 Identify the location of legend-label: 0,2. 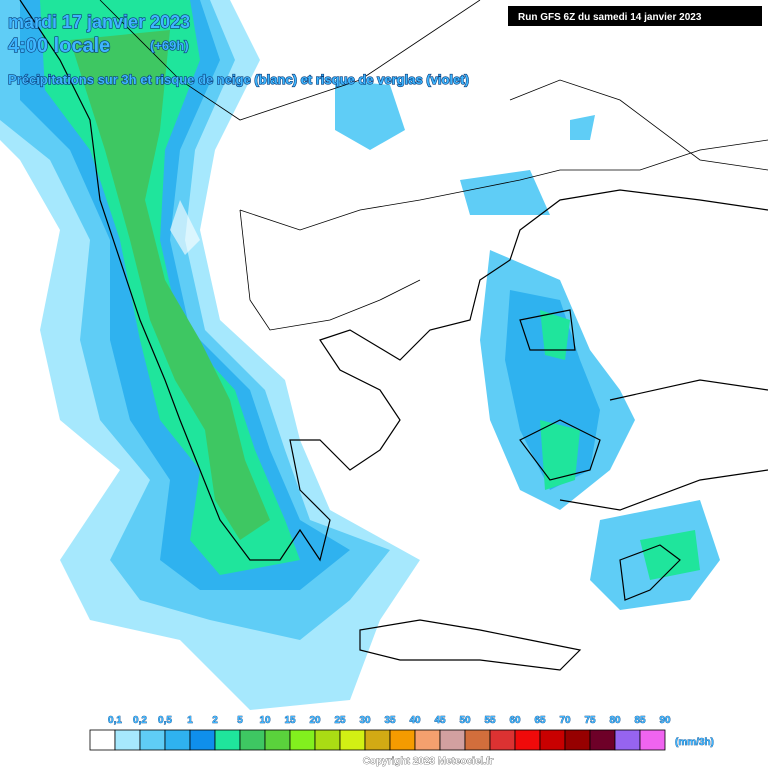
(140, 720).